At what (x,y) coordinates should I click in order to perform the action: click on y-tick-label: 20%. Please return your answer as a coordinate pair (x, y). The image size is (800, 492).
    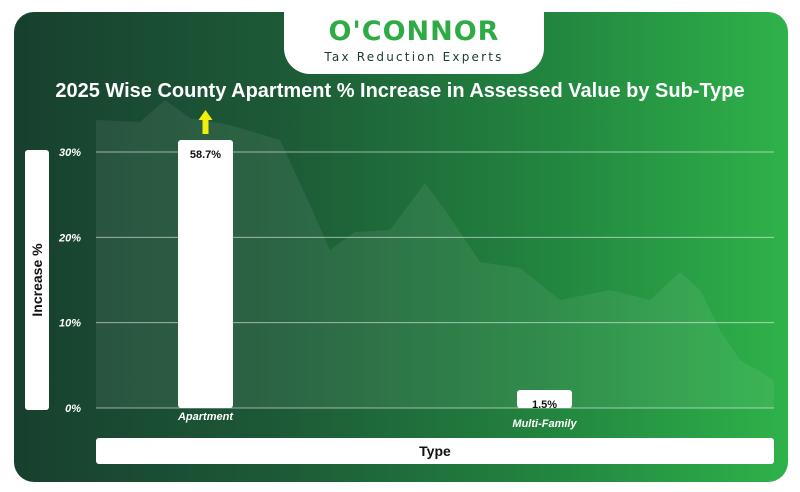
    Looking at the image, I should click on (69, 238).